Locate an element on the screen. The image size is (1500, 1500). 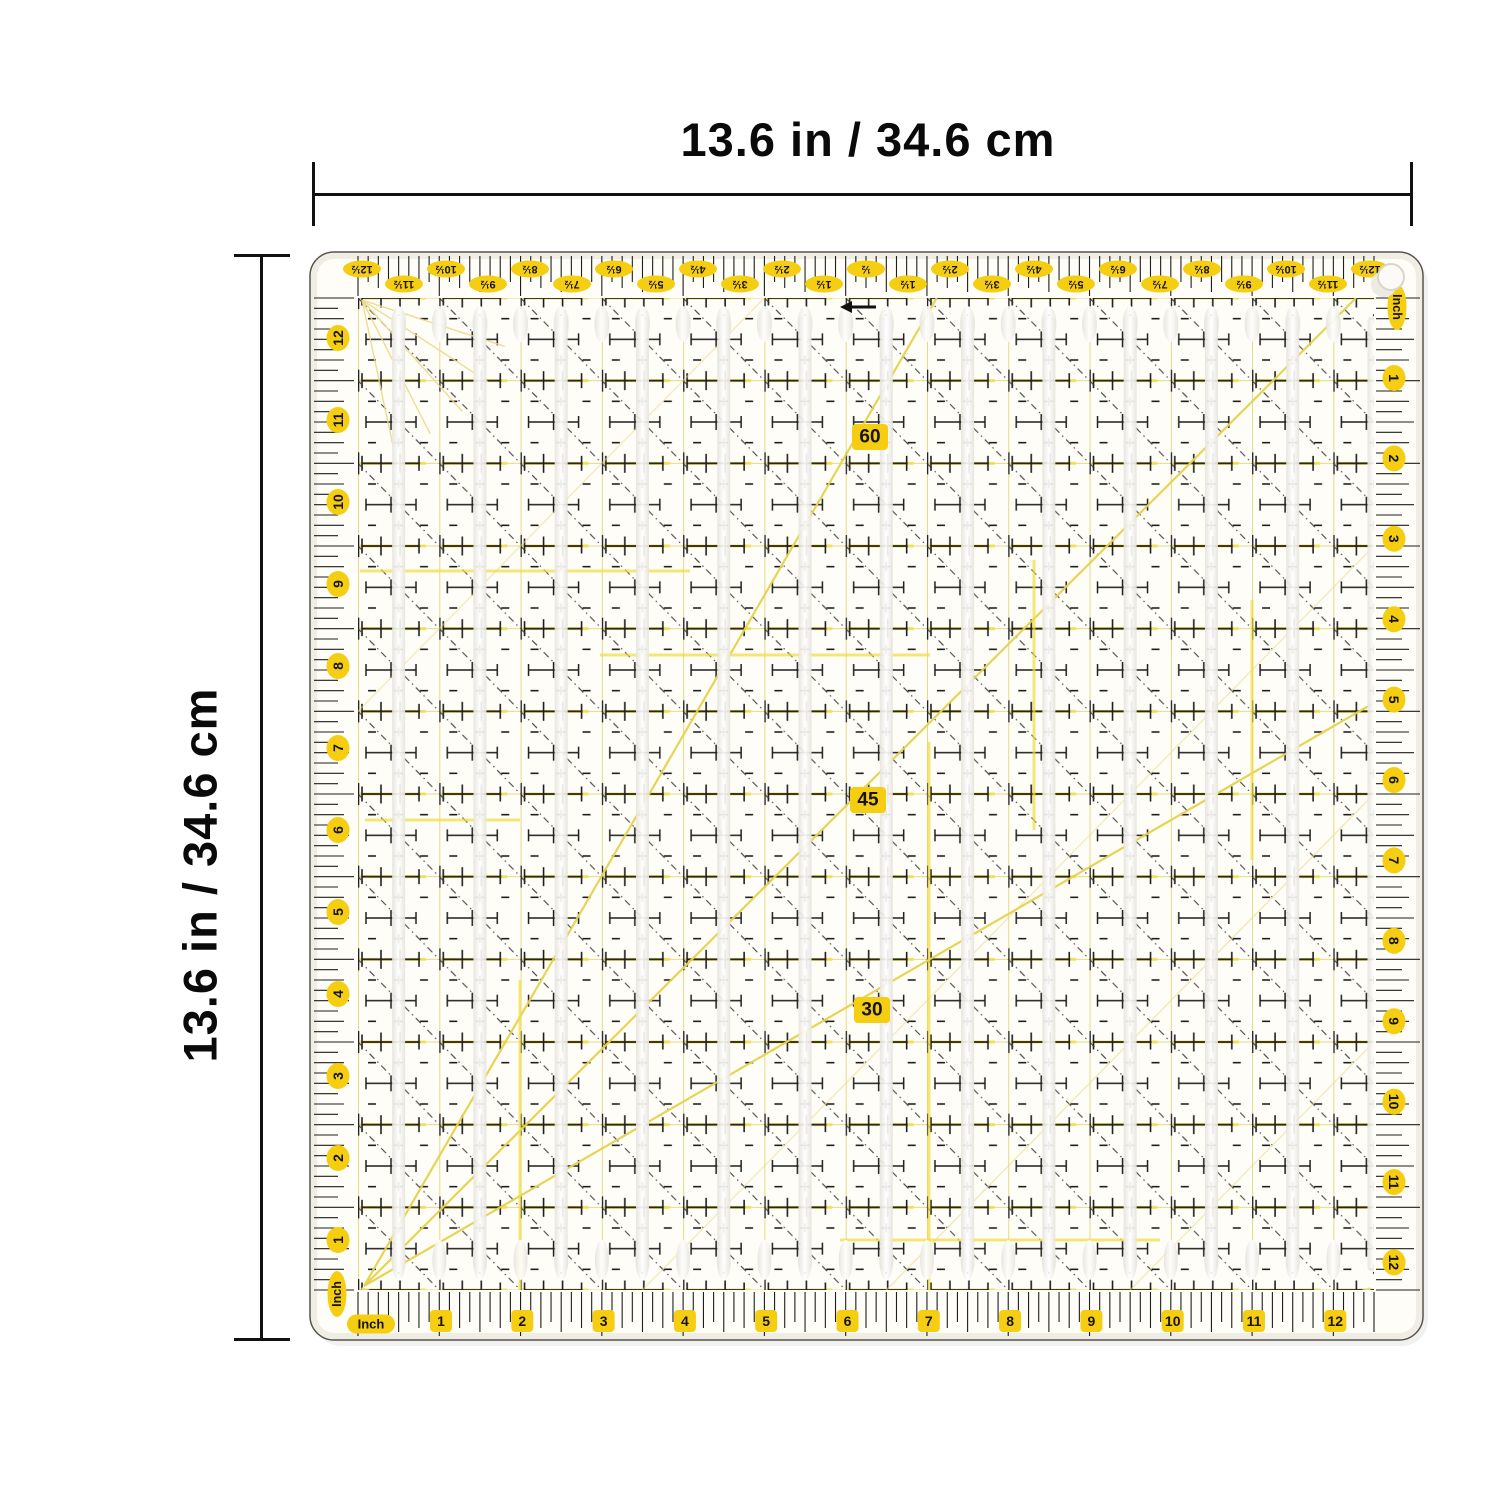
svg-text: ½ is located at coordinates (865, 269).